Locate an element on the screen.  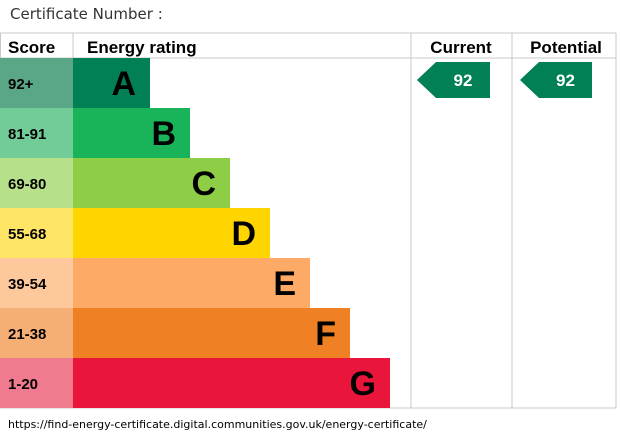
rating-band-g: 1-20 G is located at coordinates (195, 383).